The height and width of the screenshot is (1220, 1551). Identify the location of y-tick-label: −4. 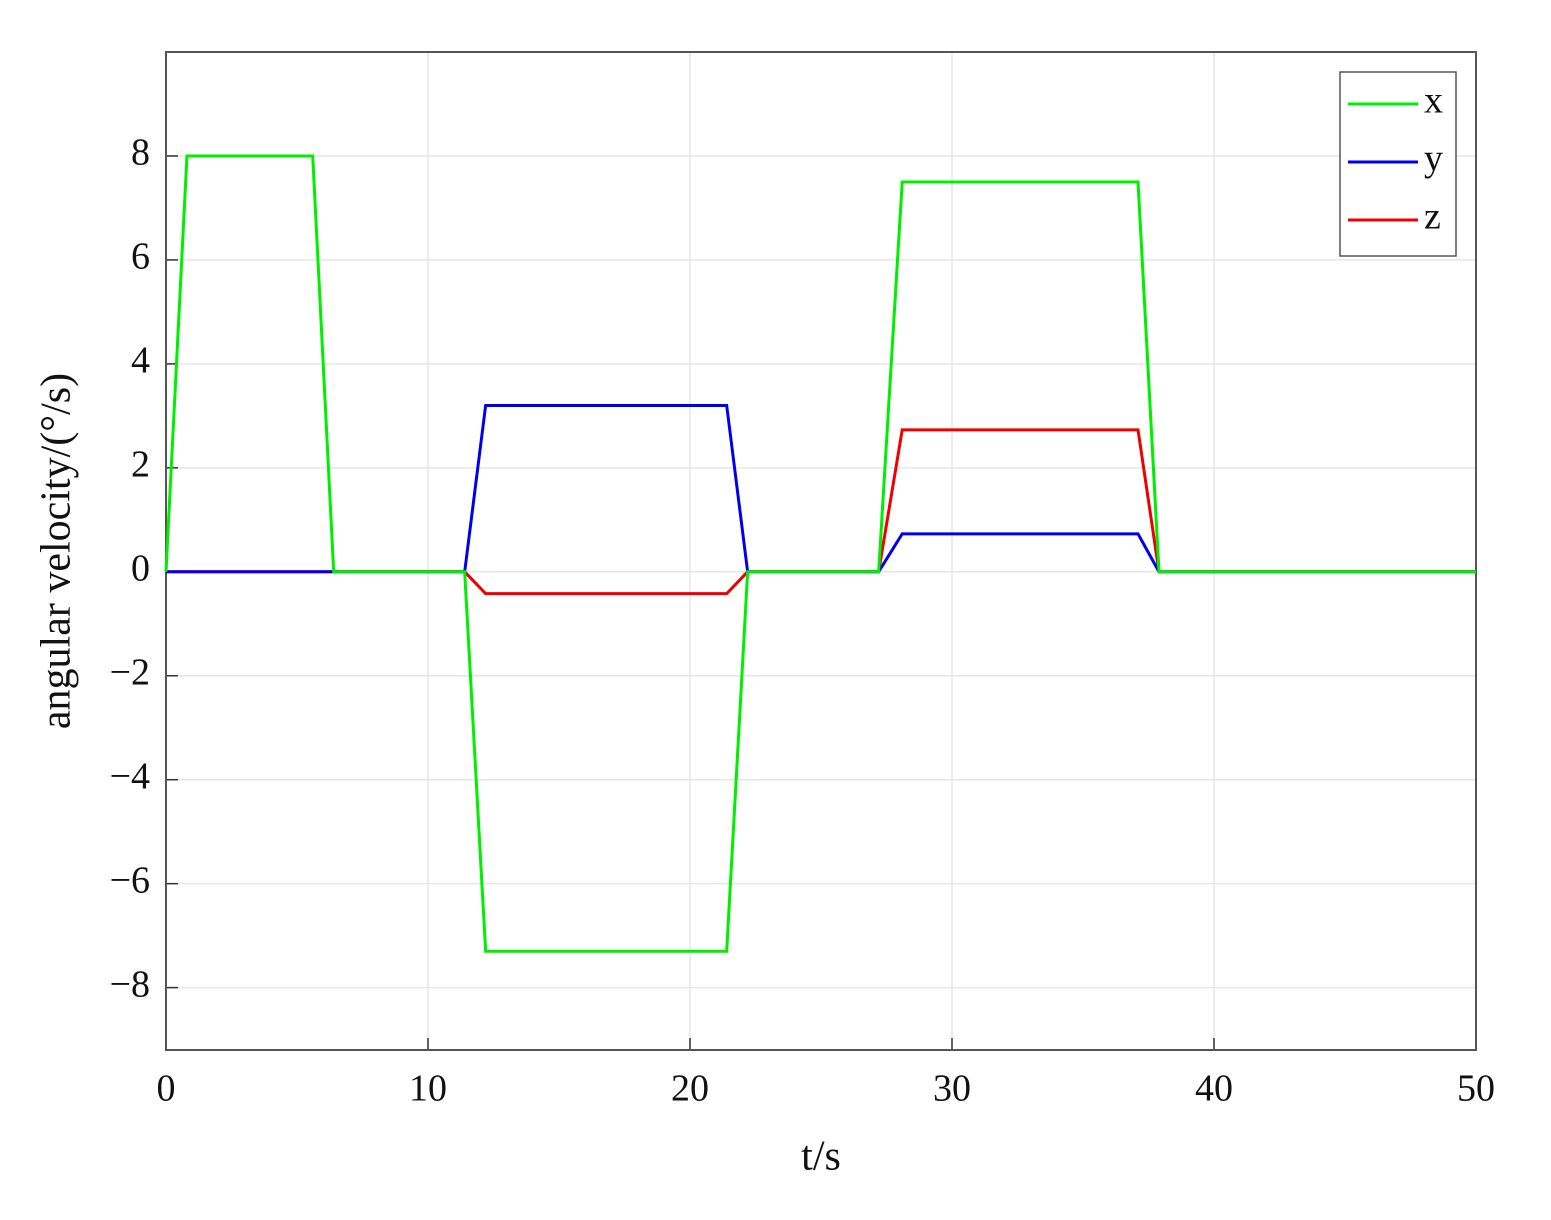
(130, 776).